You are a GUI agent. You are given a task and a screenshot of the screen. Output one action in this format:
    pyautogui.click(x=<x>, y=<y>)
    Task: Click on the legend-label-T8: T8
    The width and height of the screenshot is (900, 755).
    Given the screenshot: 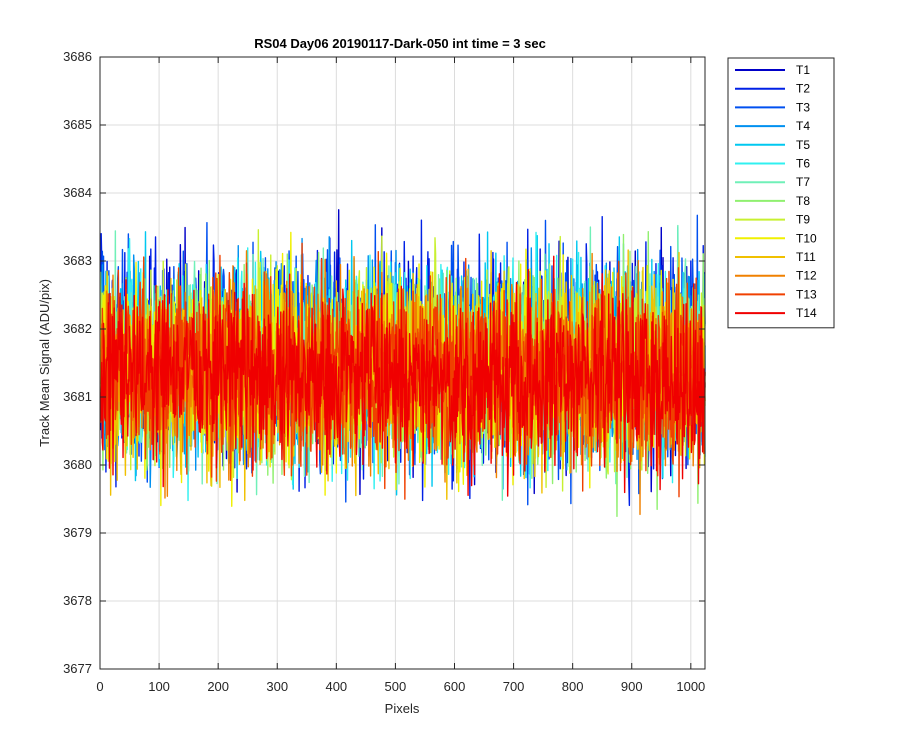 What is the action you would take?
    pyautogui.click(x=803, y=201)
    